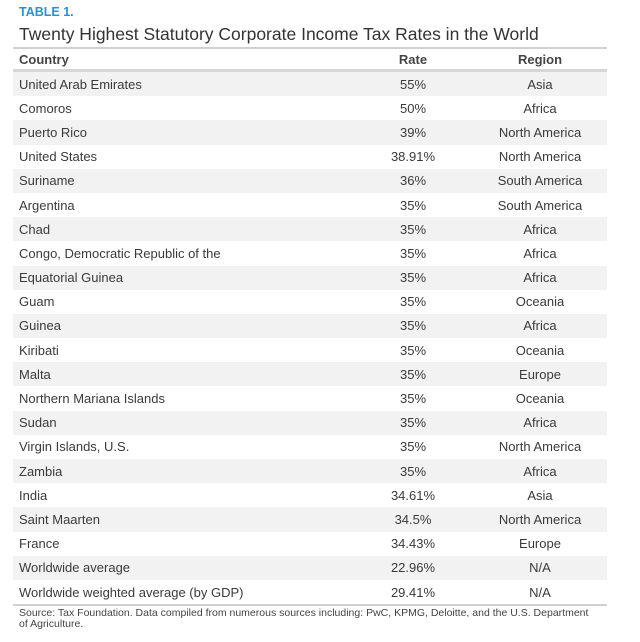  What do you see at coordinates (183, 83) in the screenshot?
I see `country-cell: United Arab Emirates` at bounding box center [183, 83].